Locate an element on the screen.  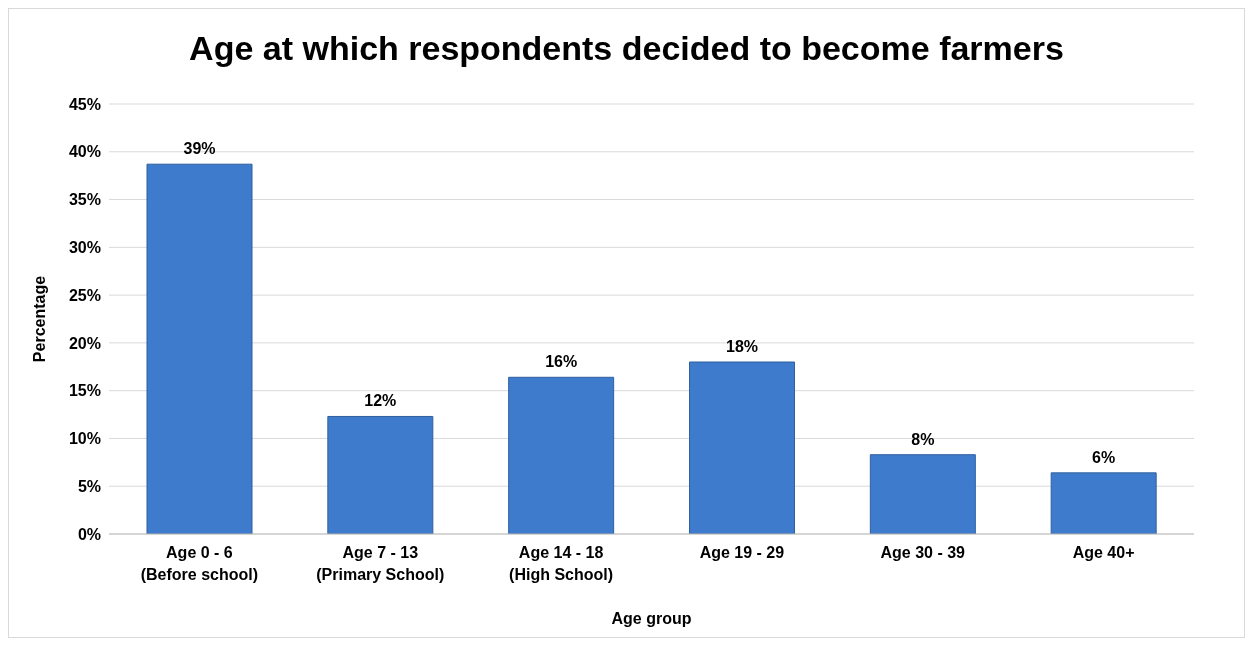
chart-title: Age at which respondents decided to become farmers is located at coordinates (626, 48).